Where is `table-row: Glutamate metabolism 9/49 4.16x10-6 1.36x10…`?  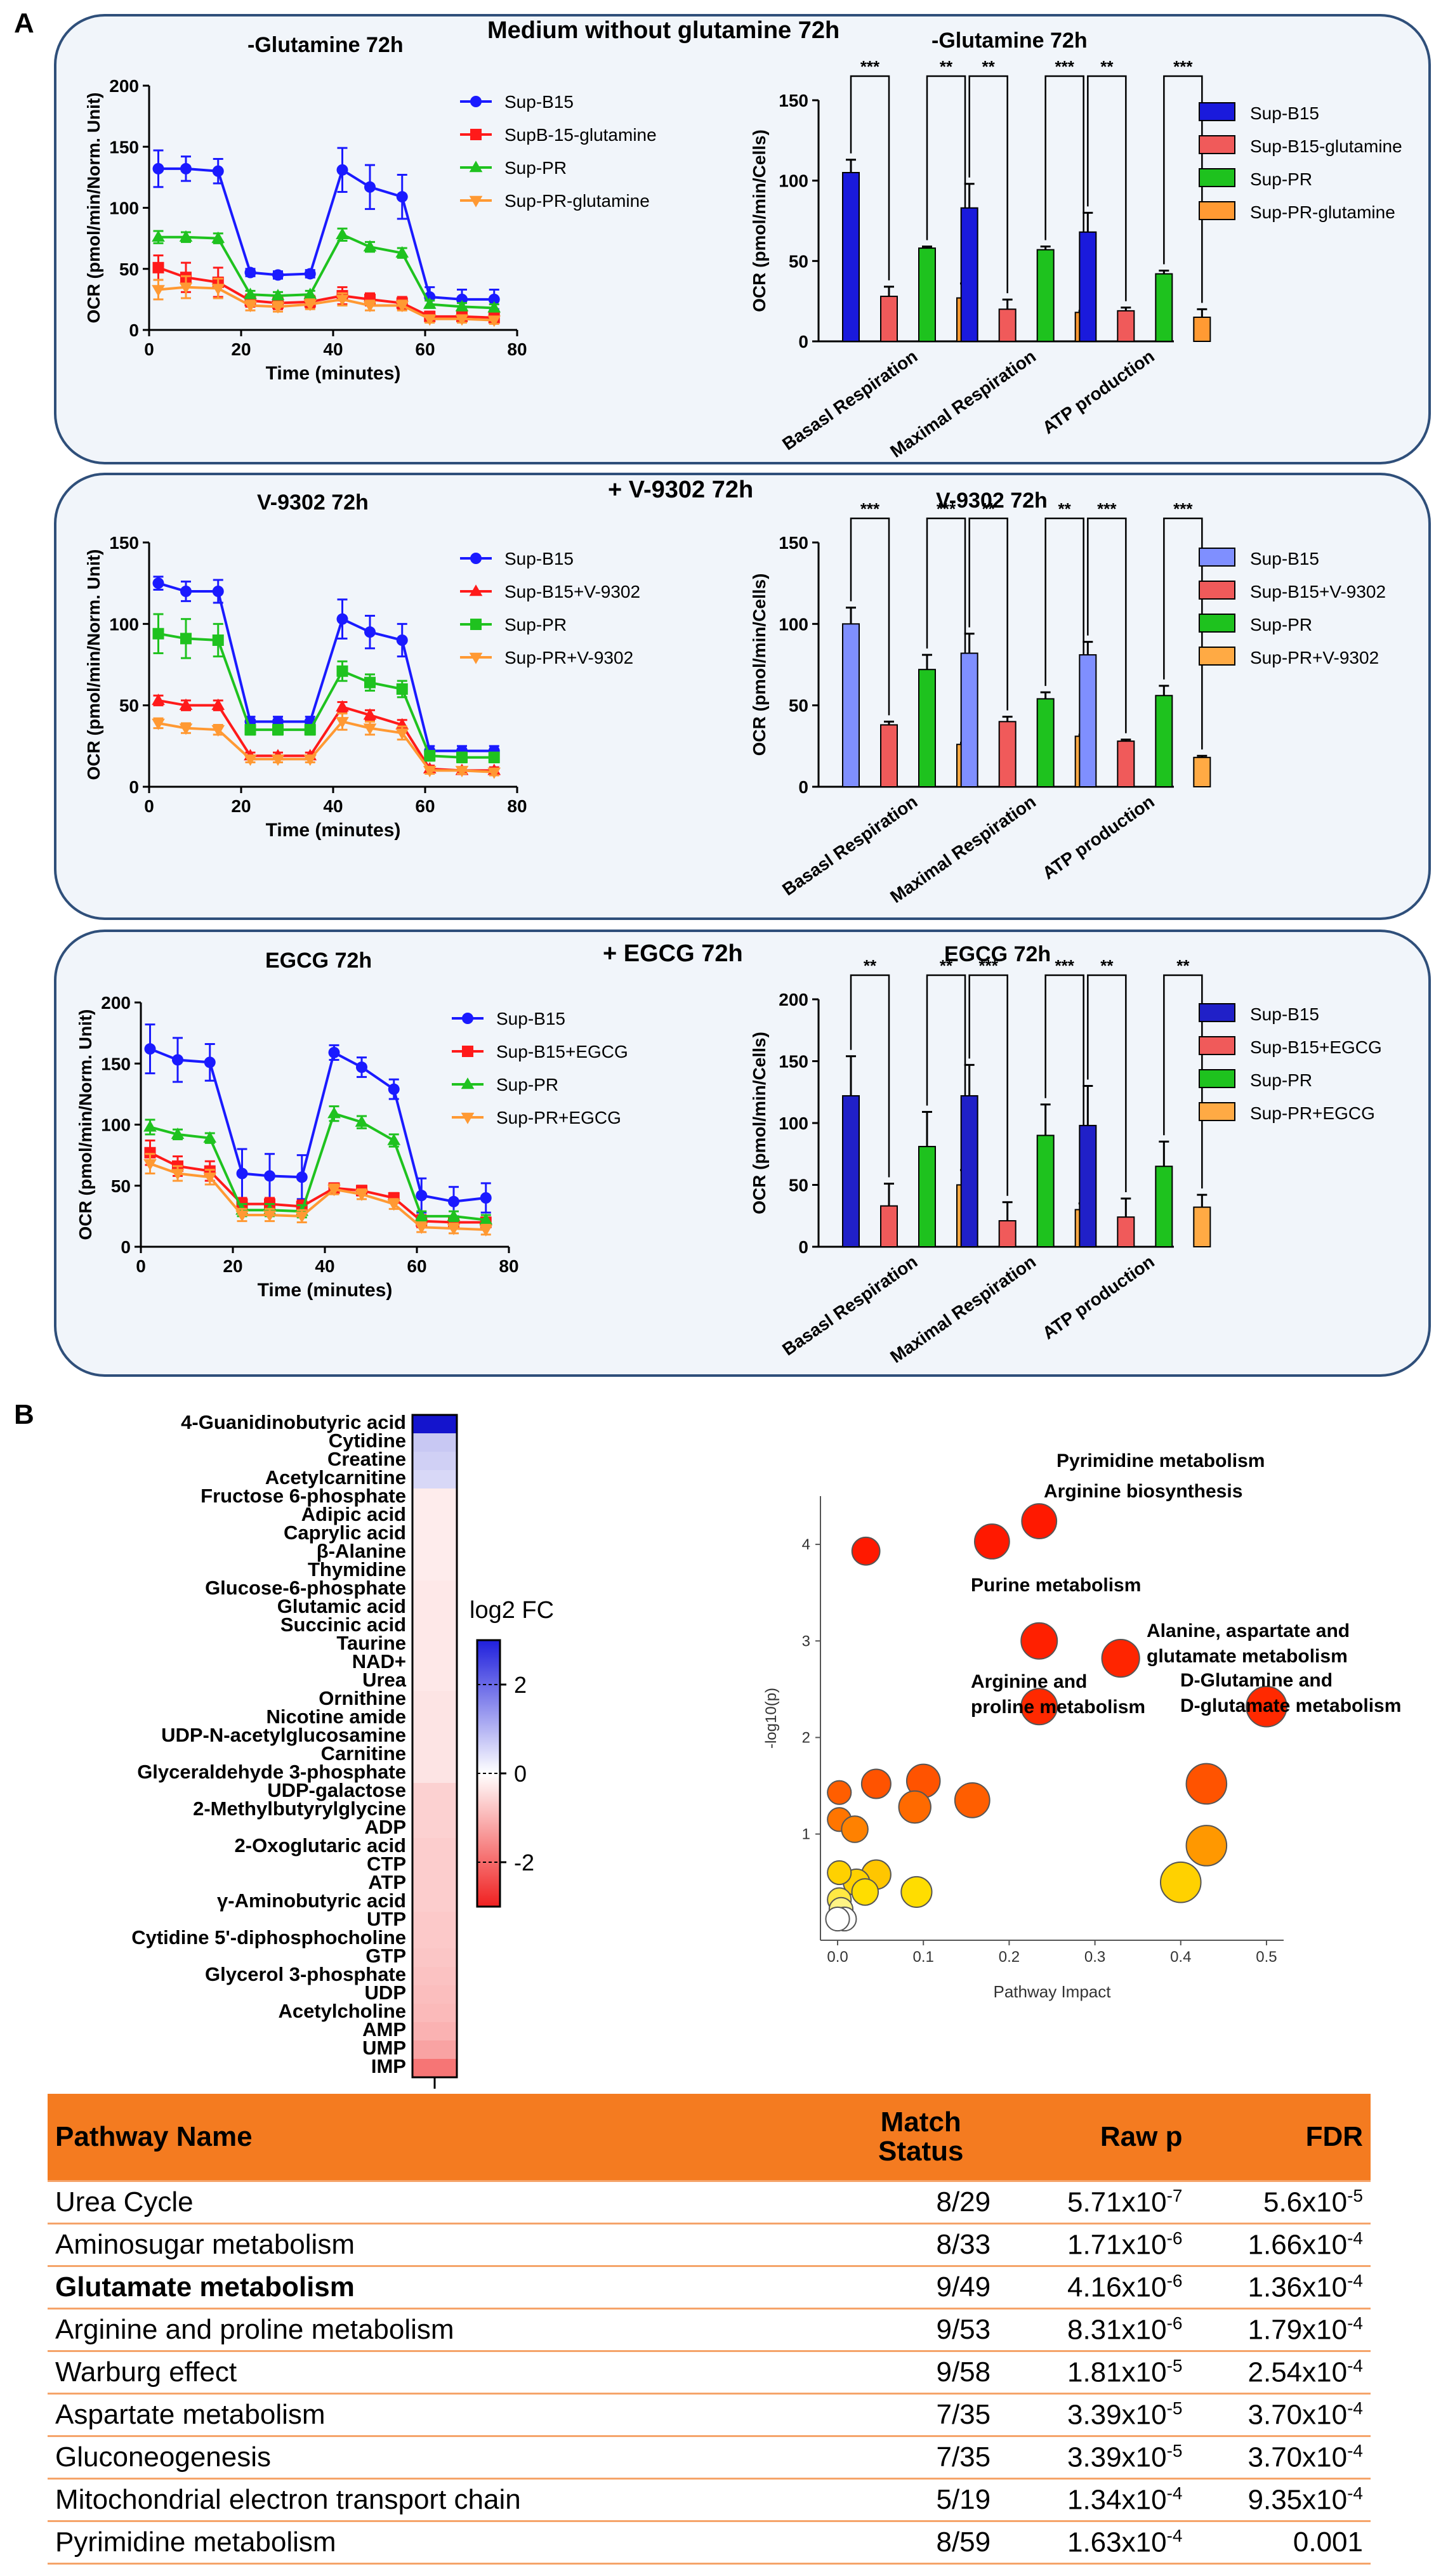
table-row: Glutamate metabolism 9/49 4.16x10-6 1.36x10… is located at coordinates (709, 2287).